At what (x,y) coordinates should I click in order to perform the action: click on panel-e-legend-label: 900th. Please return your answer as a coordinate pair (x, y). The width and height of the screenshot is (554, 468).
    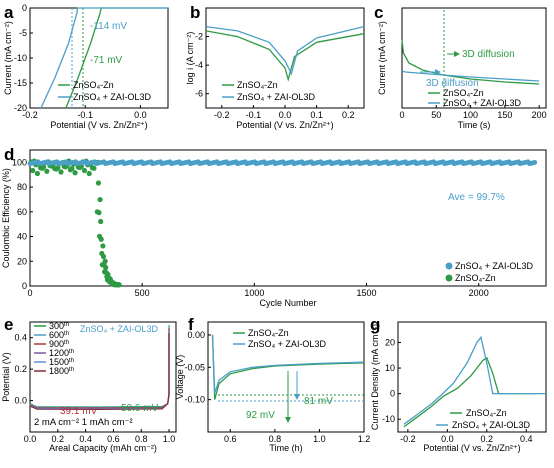
    Looking at the image, I should click on (59, 344).